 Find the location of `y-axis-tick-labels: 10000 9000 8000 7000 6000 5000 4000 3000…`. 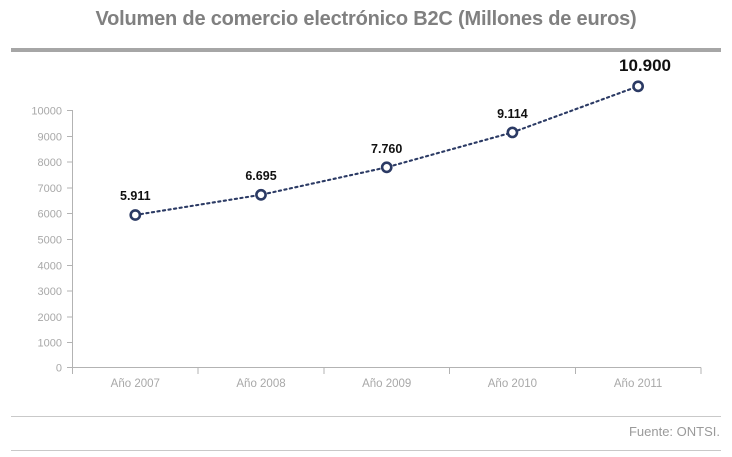

y-axis-tick-labels: 10000 9000 8000 7000 6000 5000 4000 3000… is located at coordinates (46, 240).